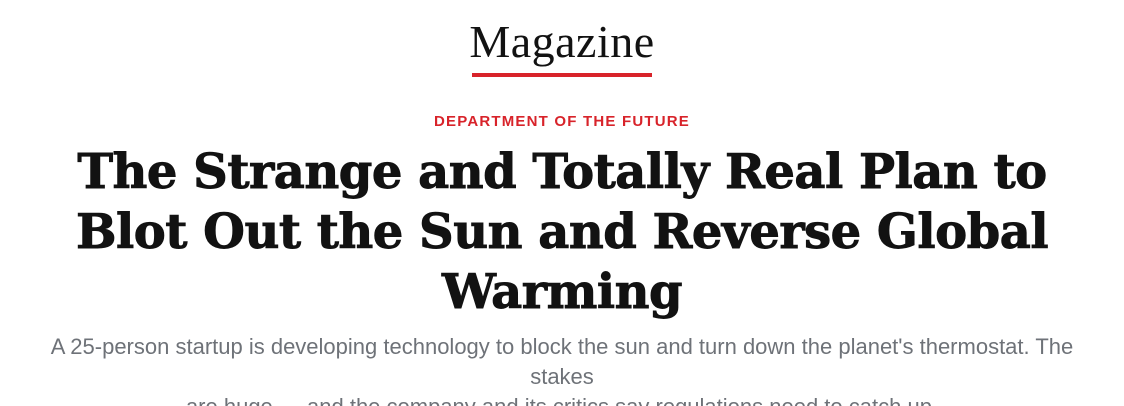 Image resolution: width=1124 pixels, height=406 pixels. I want to click on headline-line: Blot Out the Sun and Reverse Global, so click(562, 232).